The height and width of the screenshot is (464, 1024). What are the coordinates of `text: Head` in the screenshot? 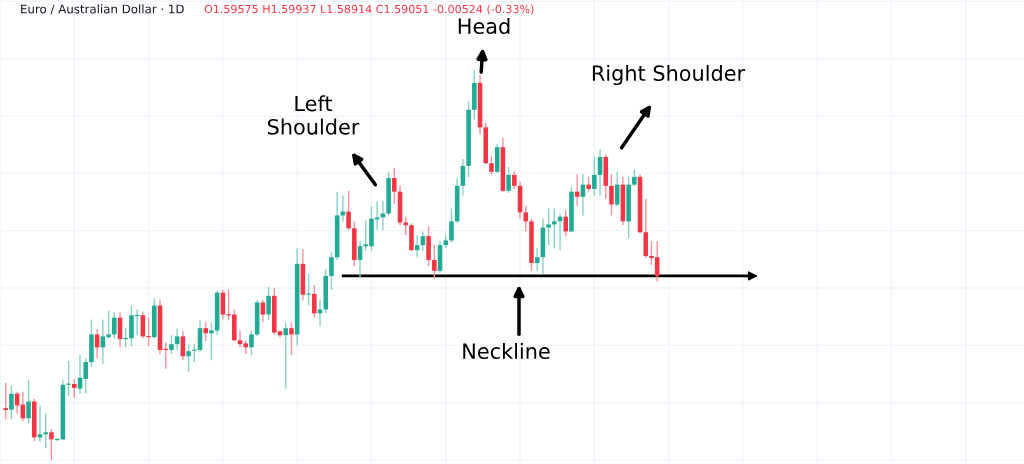 It's located at (484, 26).